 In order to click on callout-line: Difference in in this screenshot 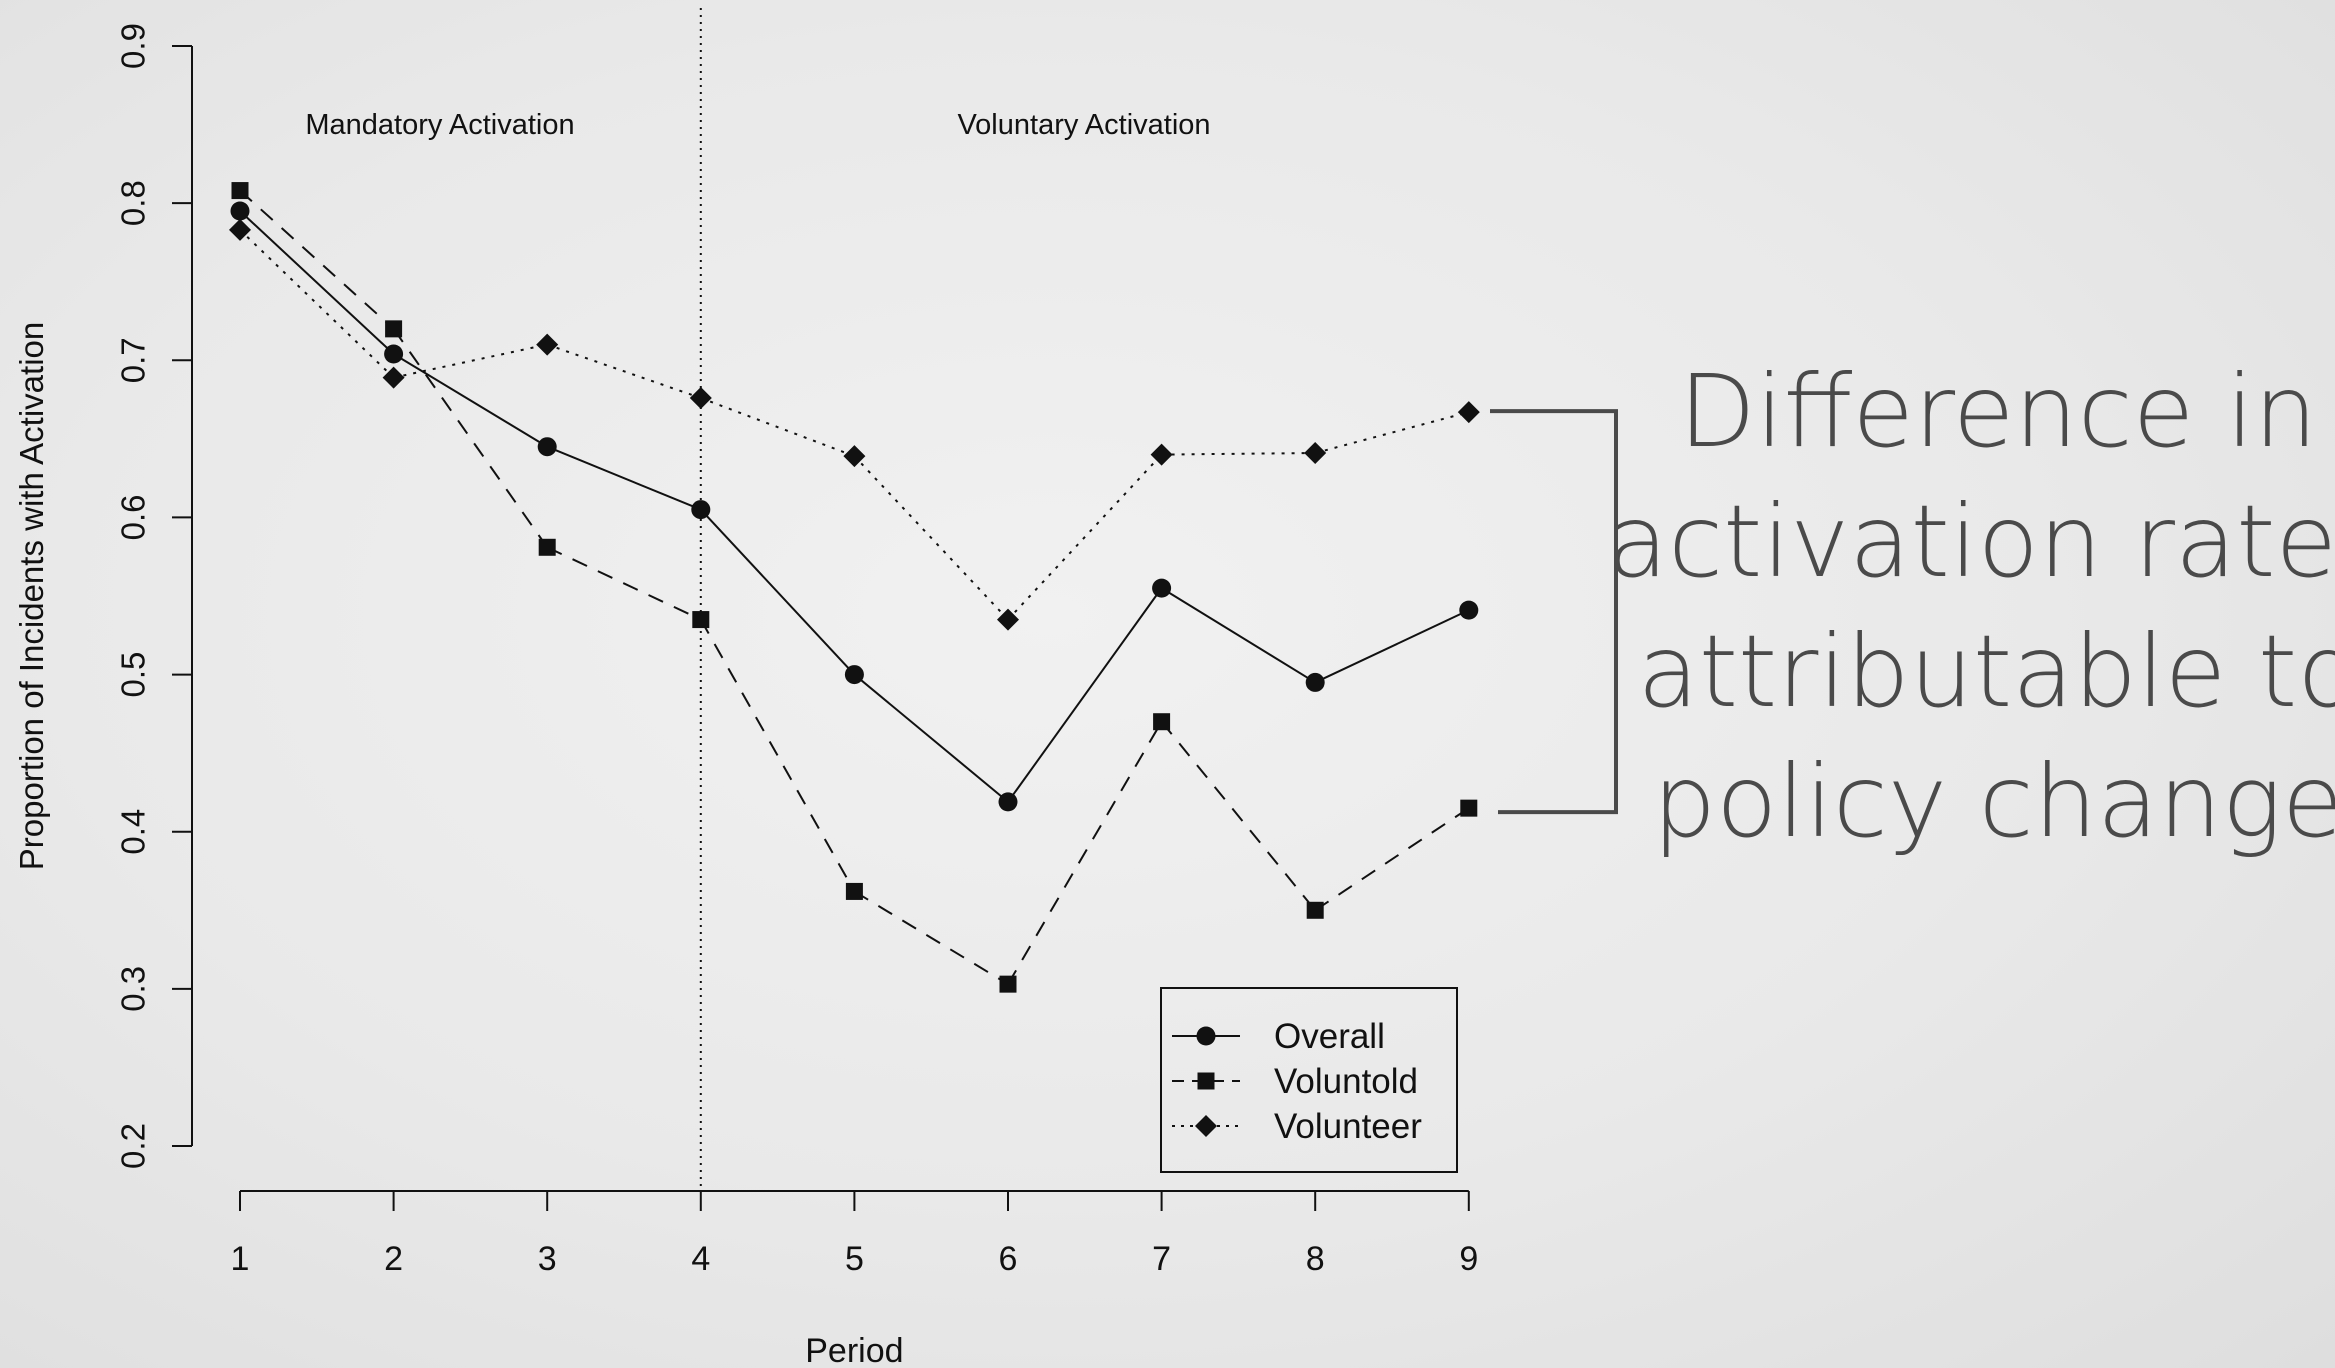, I will do `click(1998, 411)`.